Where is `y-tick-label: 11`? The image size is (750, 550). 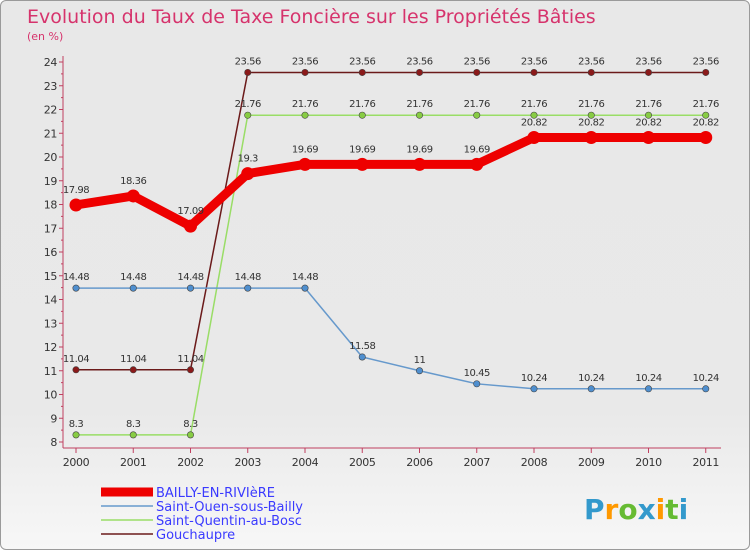 y-tick-label: 11 is located at coordinates (50, 371).